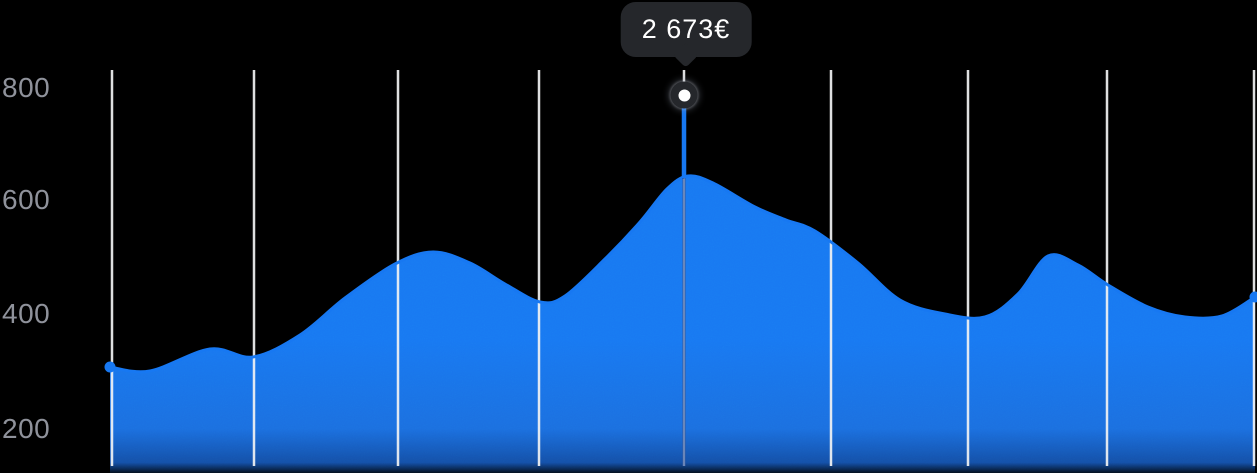  Describe the element at coordinates (26, 199) in the screenshot. I see `y-axis-label-600: 600` at that location.